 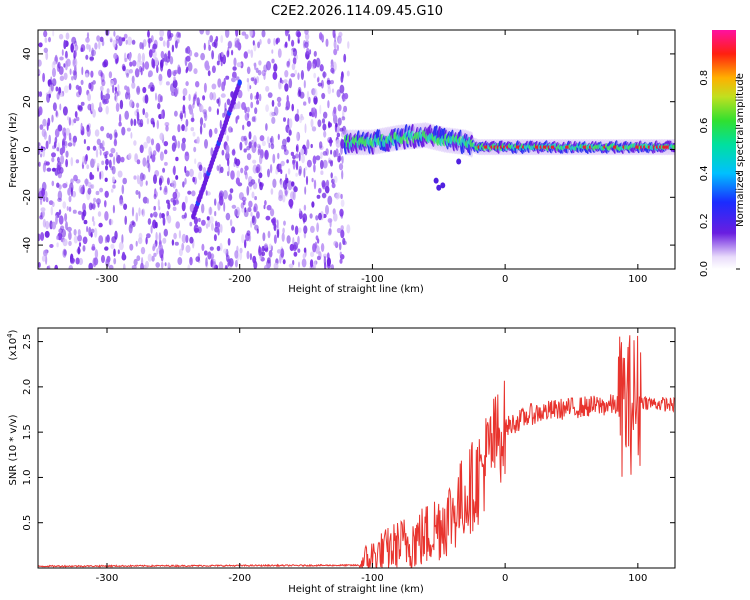 What do you see at coordinates (704, 173) in the screenshot?
I see `colorbar-tick-label: 0.4` at bounding box center [704, 173].